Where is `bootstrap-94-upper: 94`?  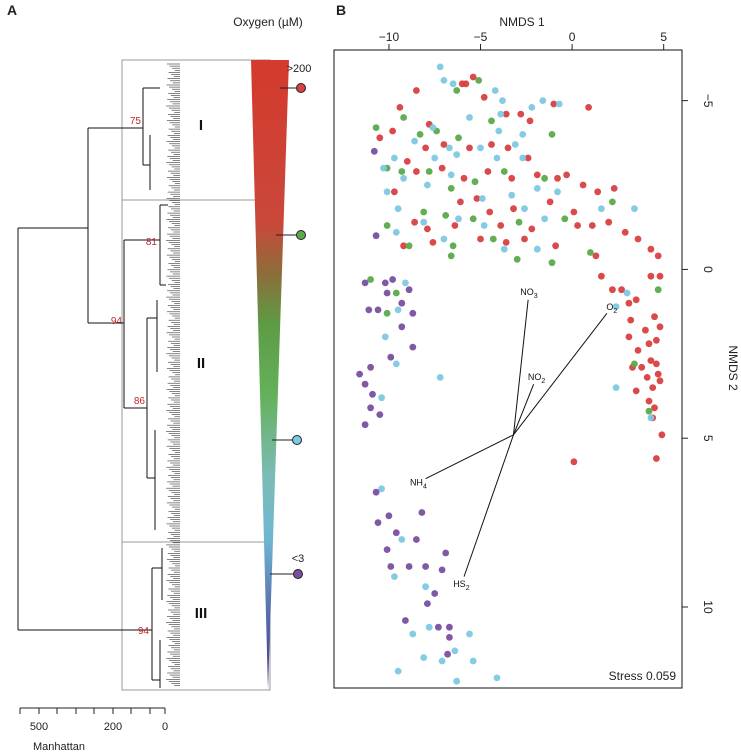
bootstrap-94-upper: 94 is located at coordinates (117, 321).